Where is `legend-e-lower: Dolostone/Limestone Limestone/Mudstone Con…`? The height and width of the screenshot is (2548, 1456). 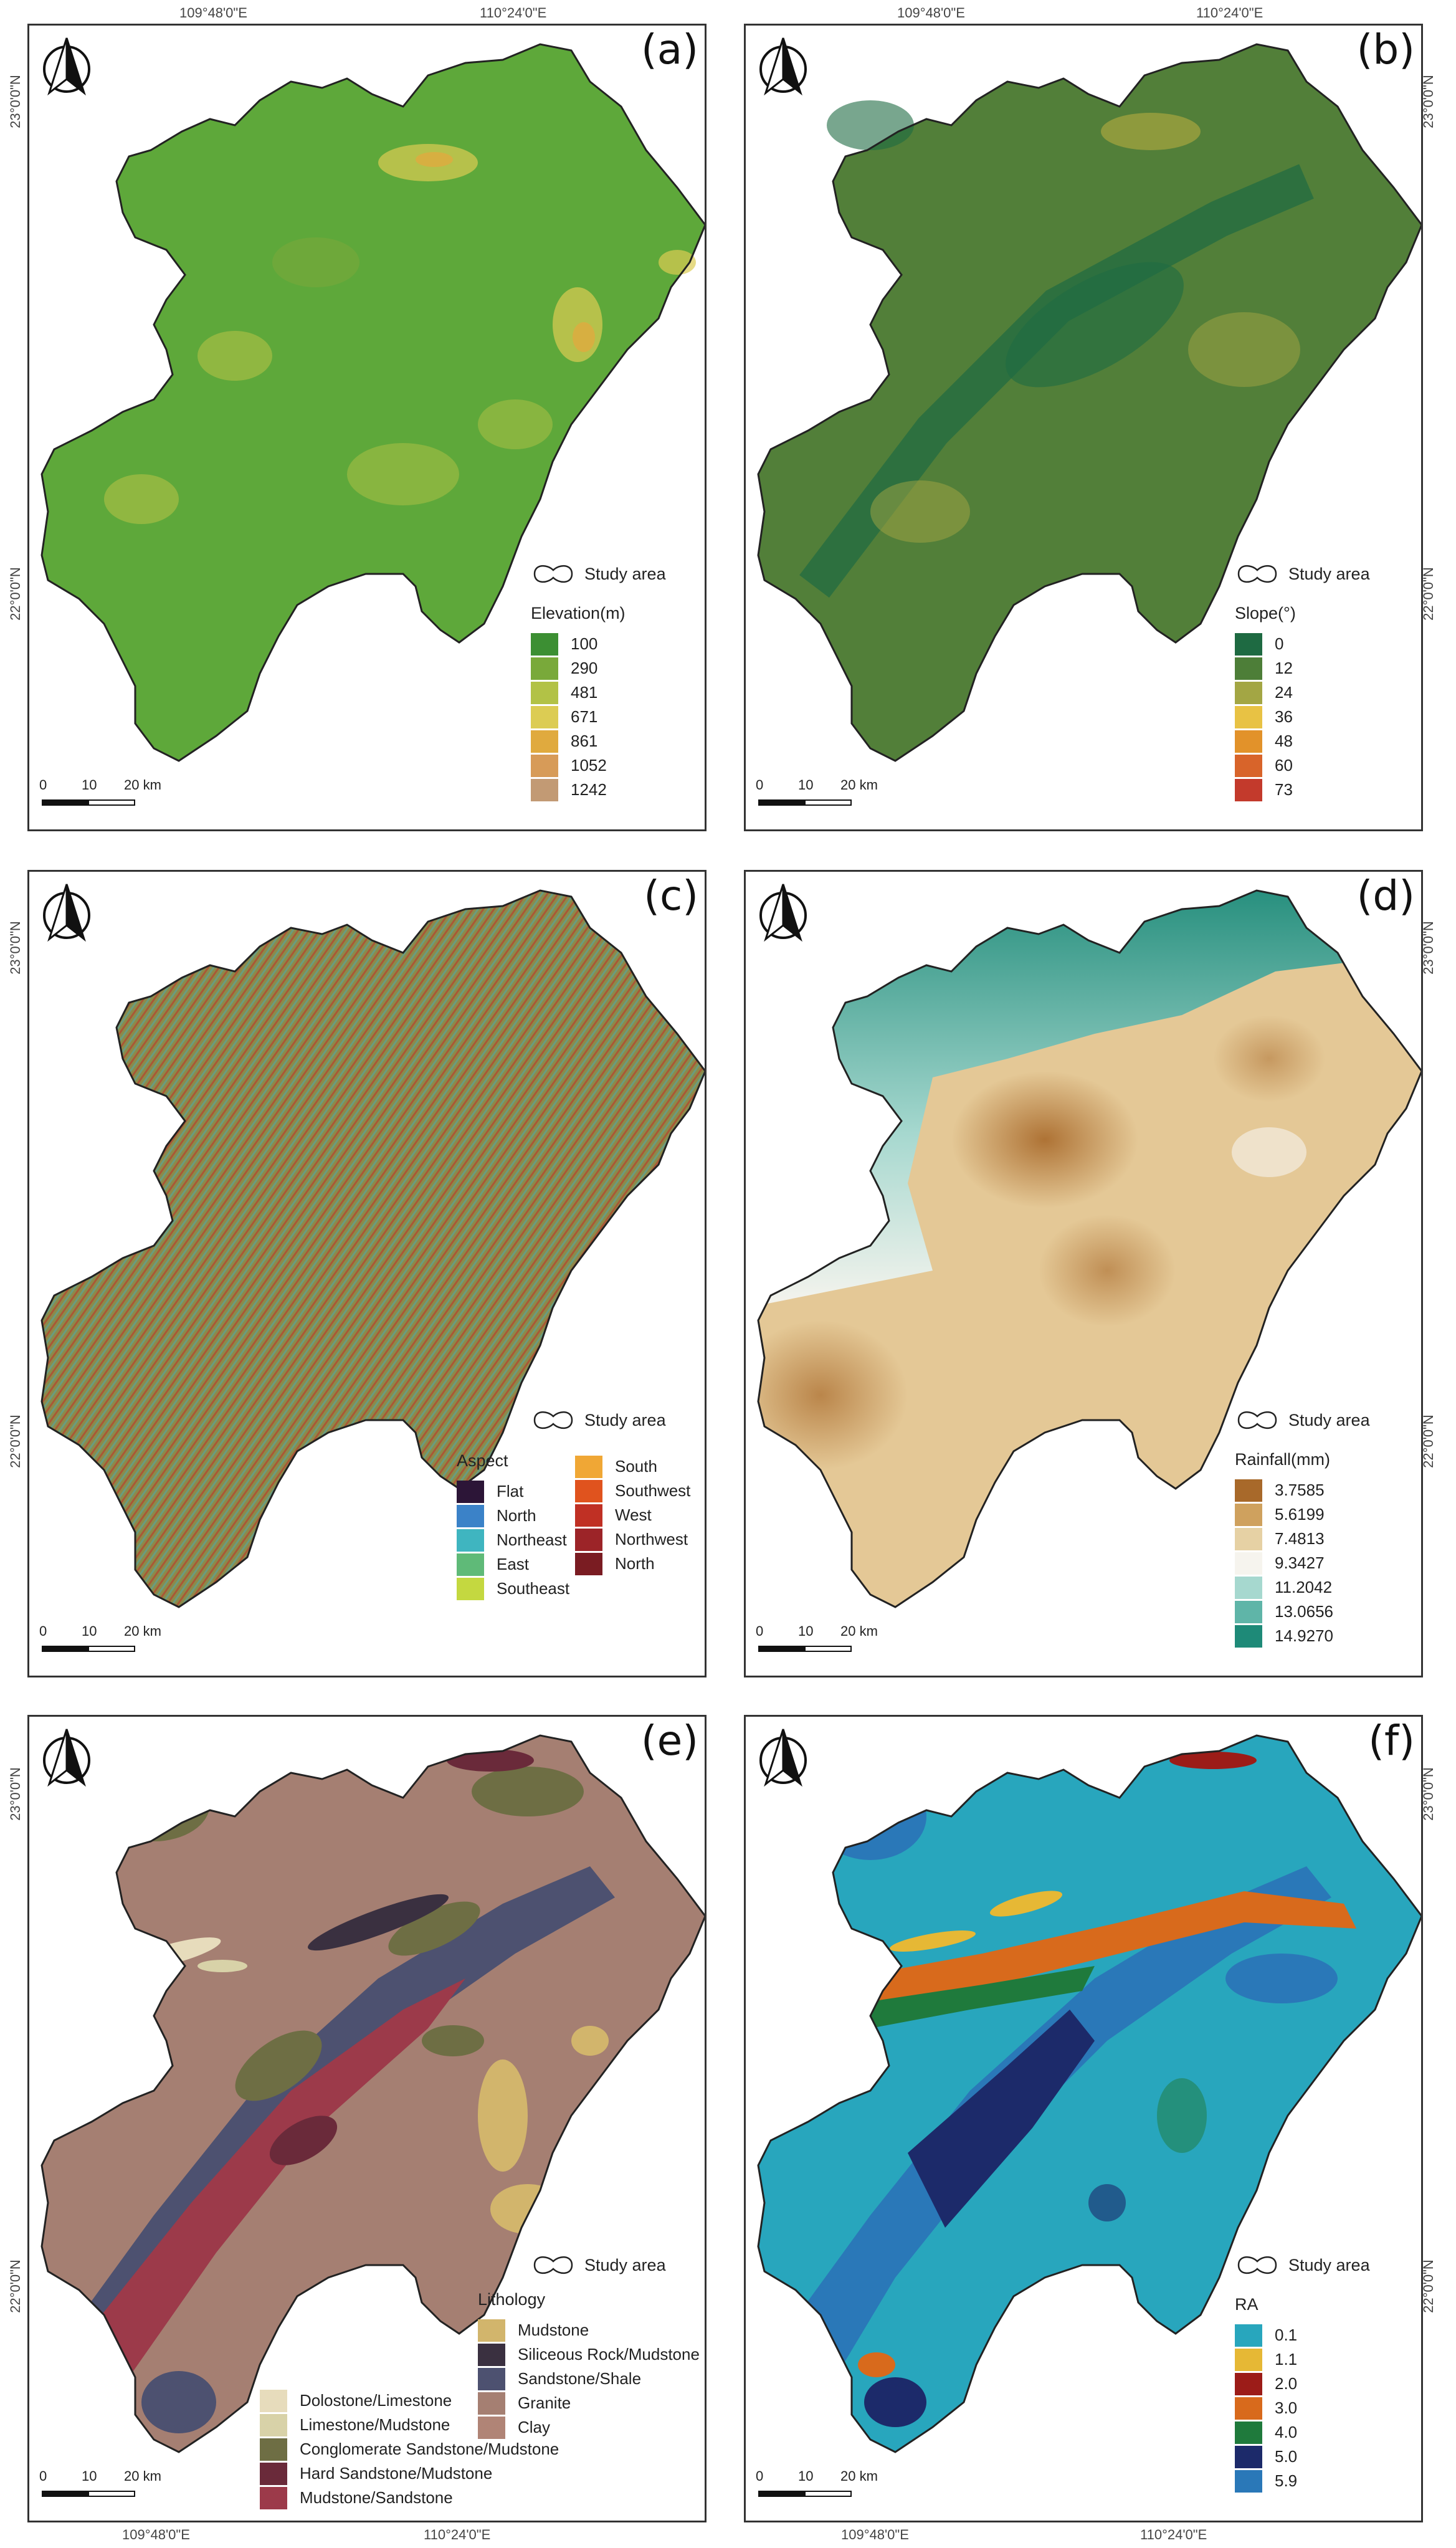
legend-e-lower: Dolostone/Limestone Limestone/Mudstone Con… is located at coordinates (409, 2449).